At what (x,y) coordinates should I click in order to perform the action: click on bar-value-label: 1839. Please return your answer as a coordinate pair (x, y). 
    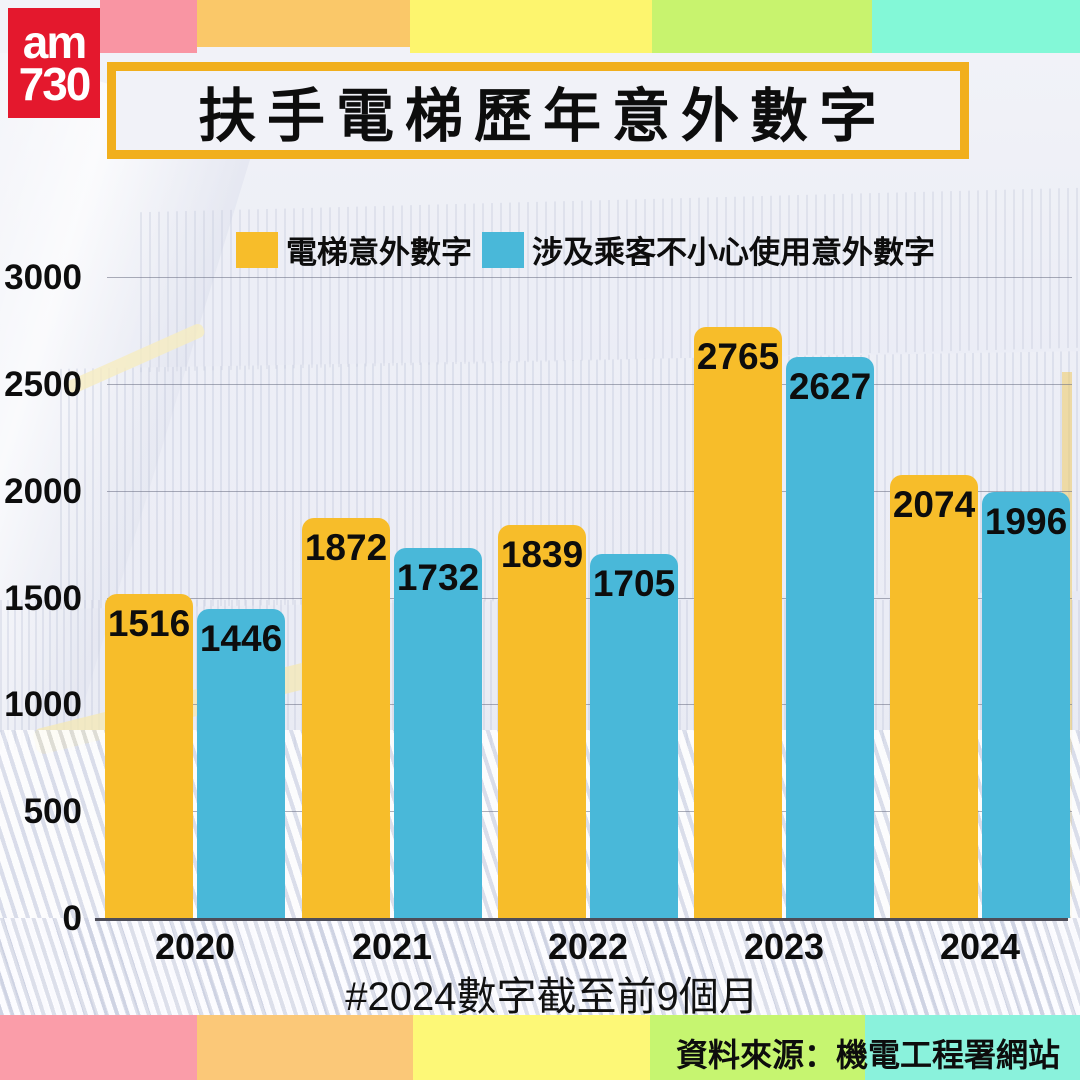
    Looking at the image, I should click on (542, 554).